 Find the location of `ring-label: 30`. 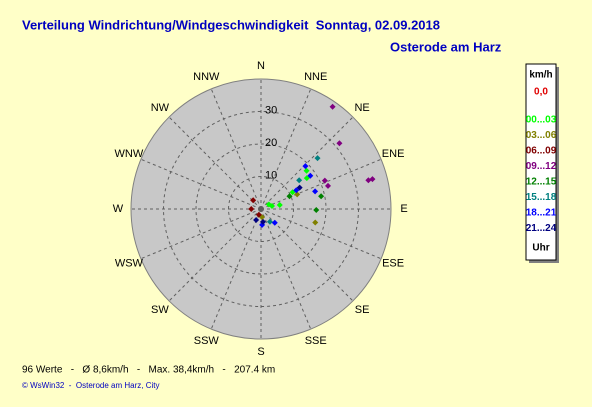

ring-label: 30 is located at coordinates (271, 110).